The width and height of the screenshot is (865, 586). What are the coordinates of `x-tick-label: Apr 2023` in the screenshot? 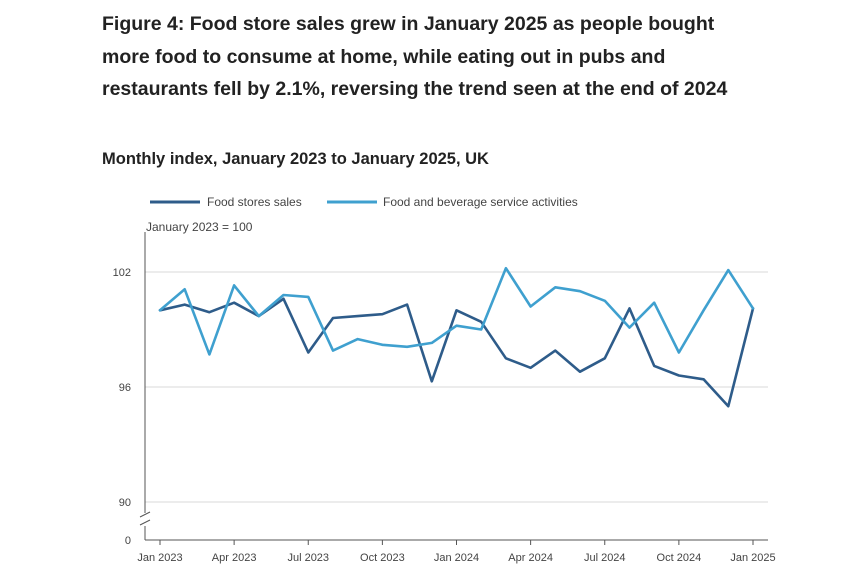 It's located at (234, 558).